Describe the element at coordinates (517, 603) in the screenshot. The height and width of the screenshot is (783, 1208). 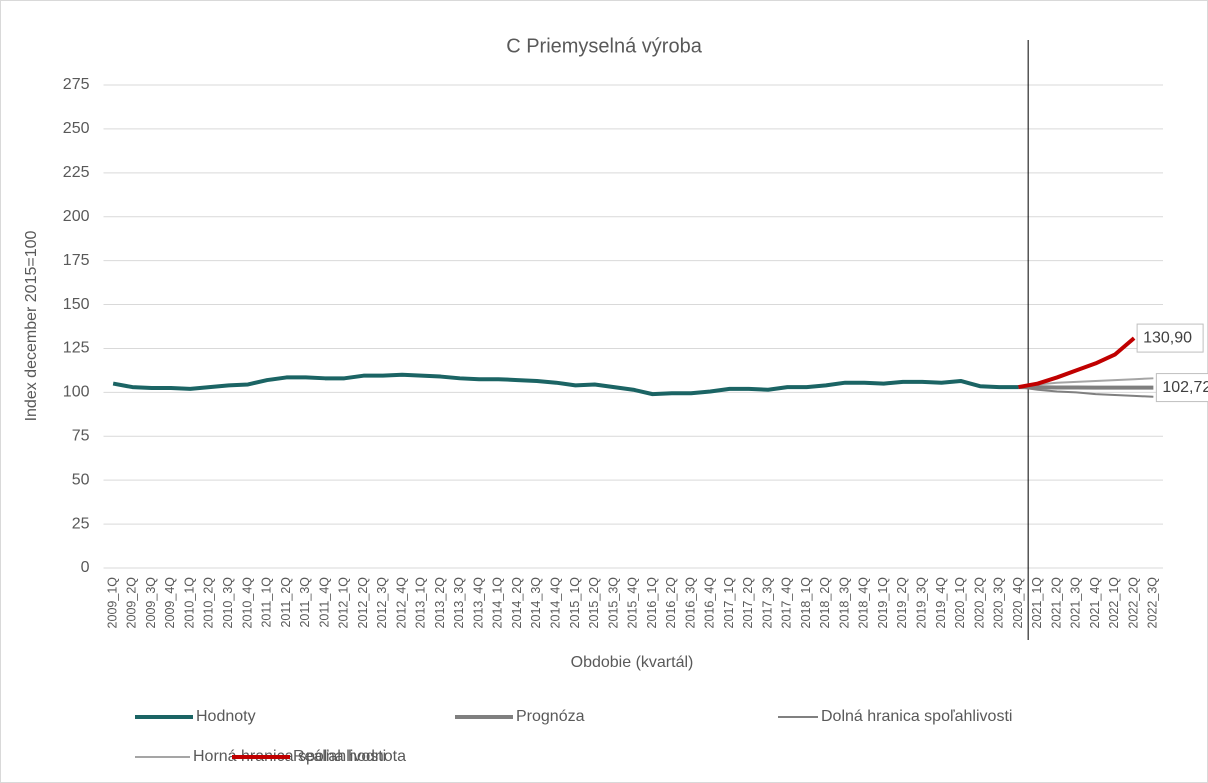
I see `x-tick-label: 2014_2Q` at that location.